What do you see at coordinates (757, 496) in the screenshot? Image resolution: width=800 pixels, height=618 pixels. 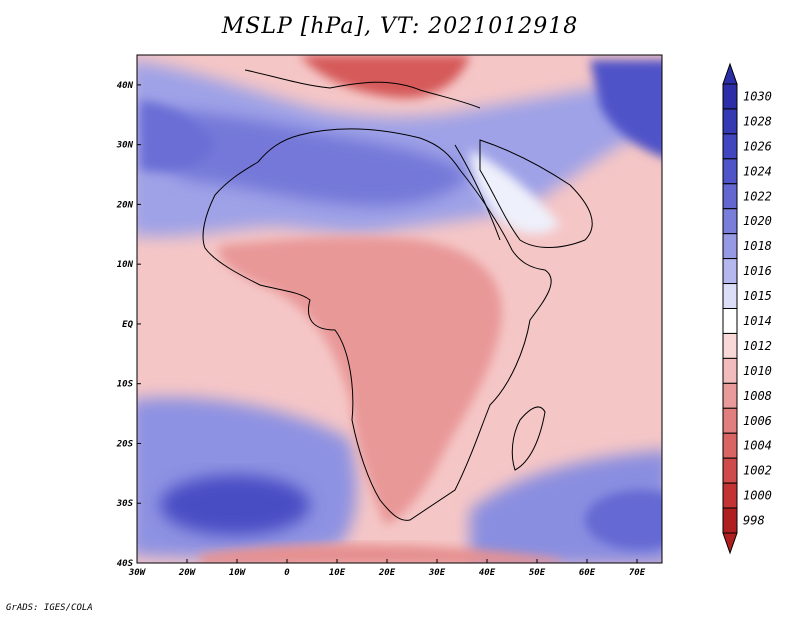 I see `colorbar-label: 1000` at bounding box center [757, 496].